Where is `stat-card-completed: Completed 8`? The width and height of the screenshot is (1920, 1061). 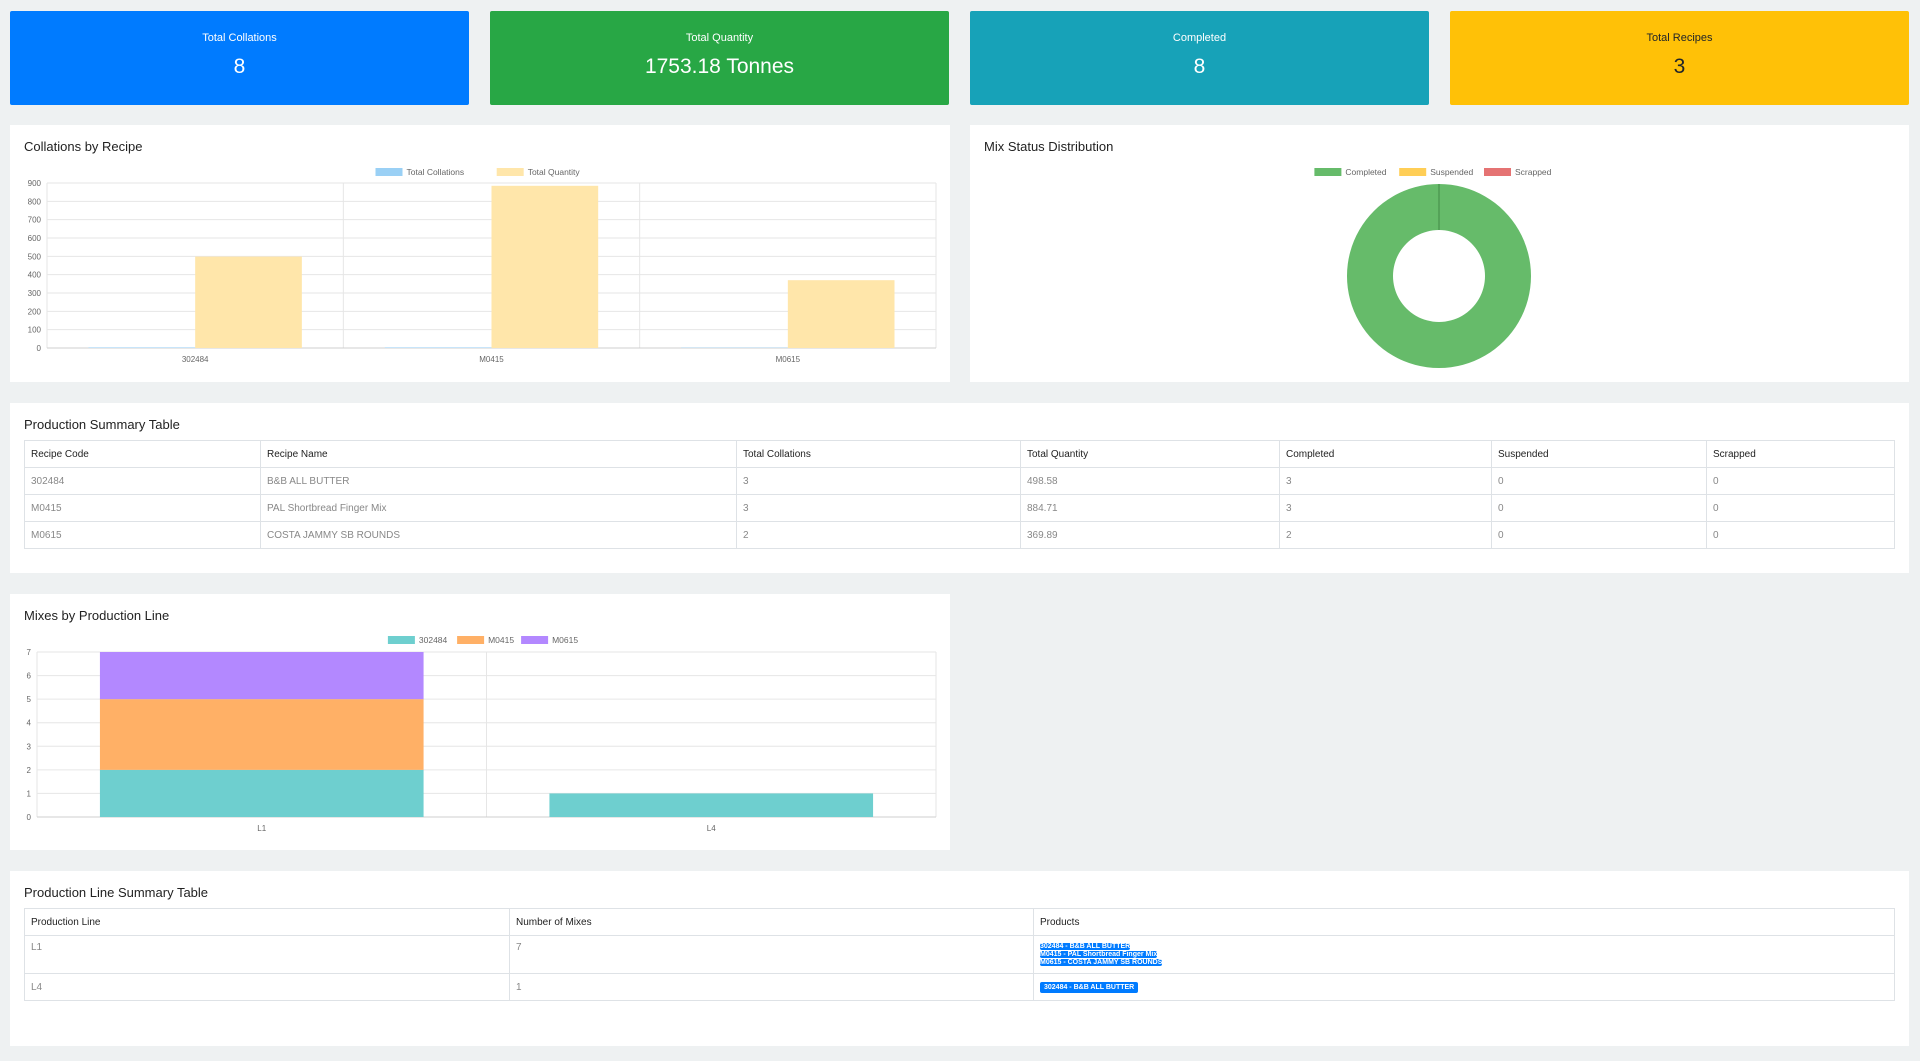
stat-card-completed: Completed 8 is located at coordinates (1199, 58).